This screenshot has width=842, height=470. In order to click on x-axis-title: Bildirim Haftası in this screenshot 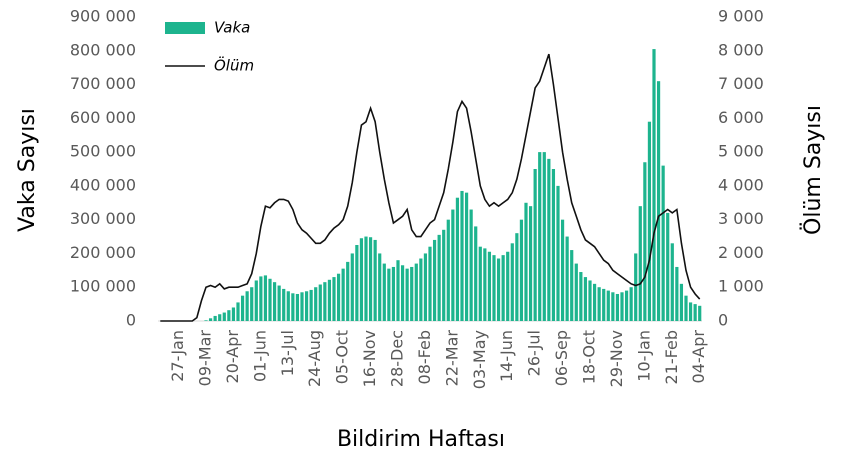, I will do `click(421, 439)`.